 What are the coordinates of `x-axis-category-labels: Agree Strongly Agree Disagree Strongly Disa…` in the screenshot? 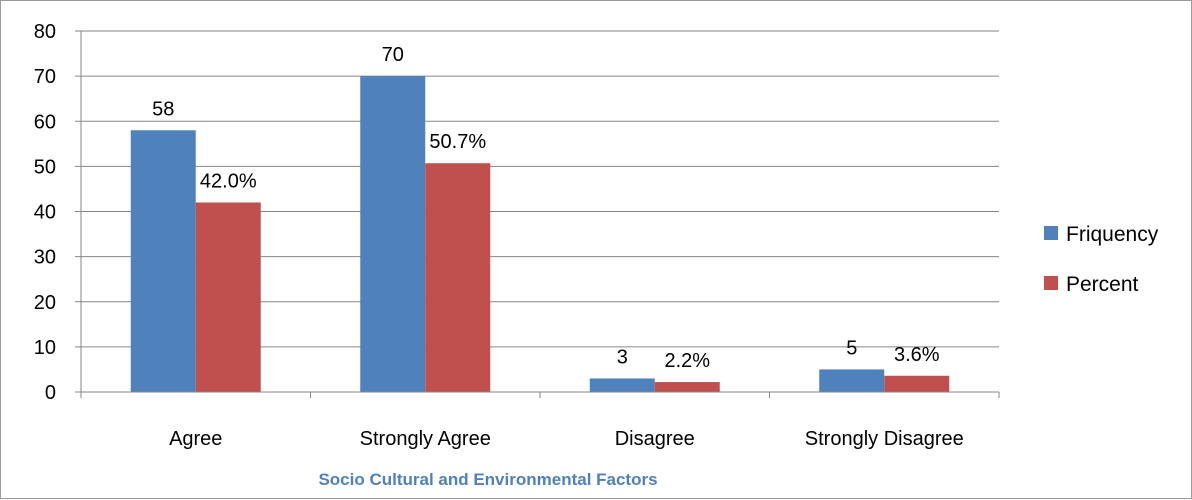 It's located at (566, 439).